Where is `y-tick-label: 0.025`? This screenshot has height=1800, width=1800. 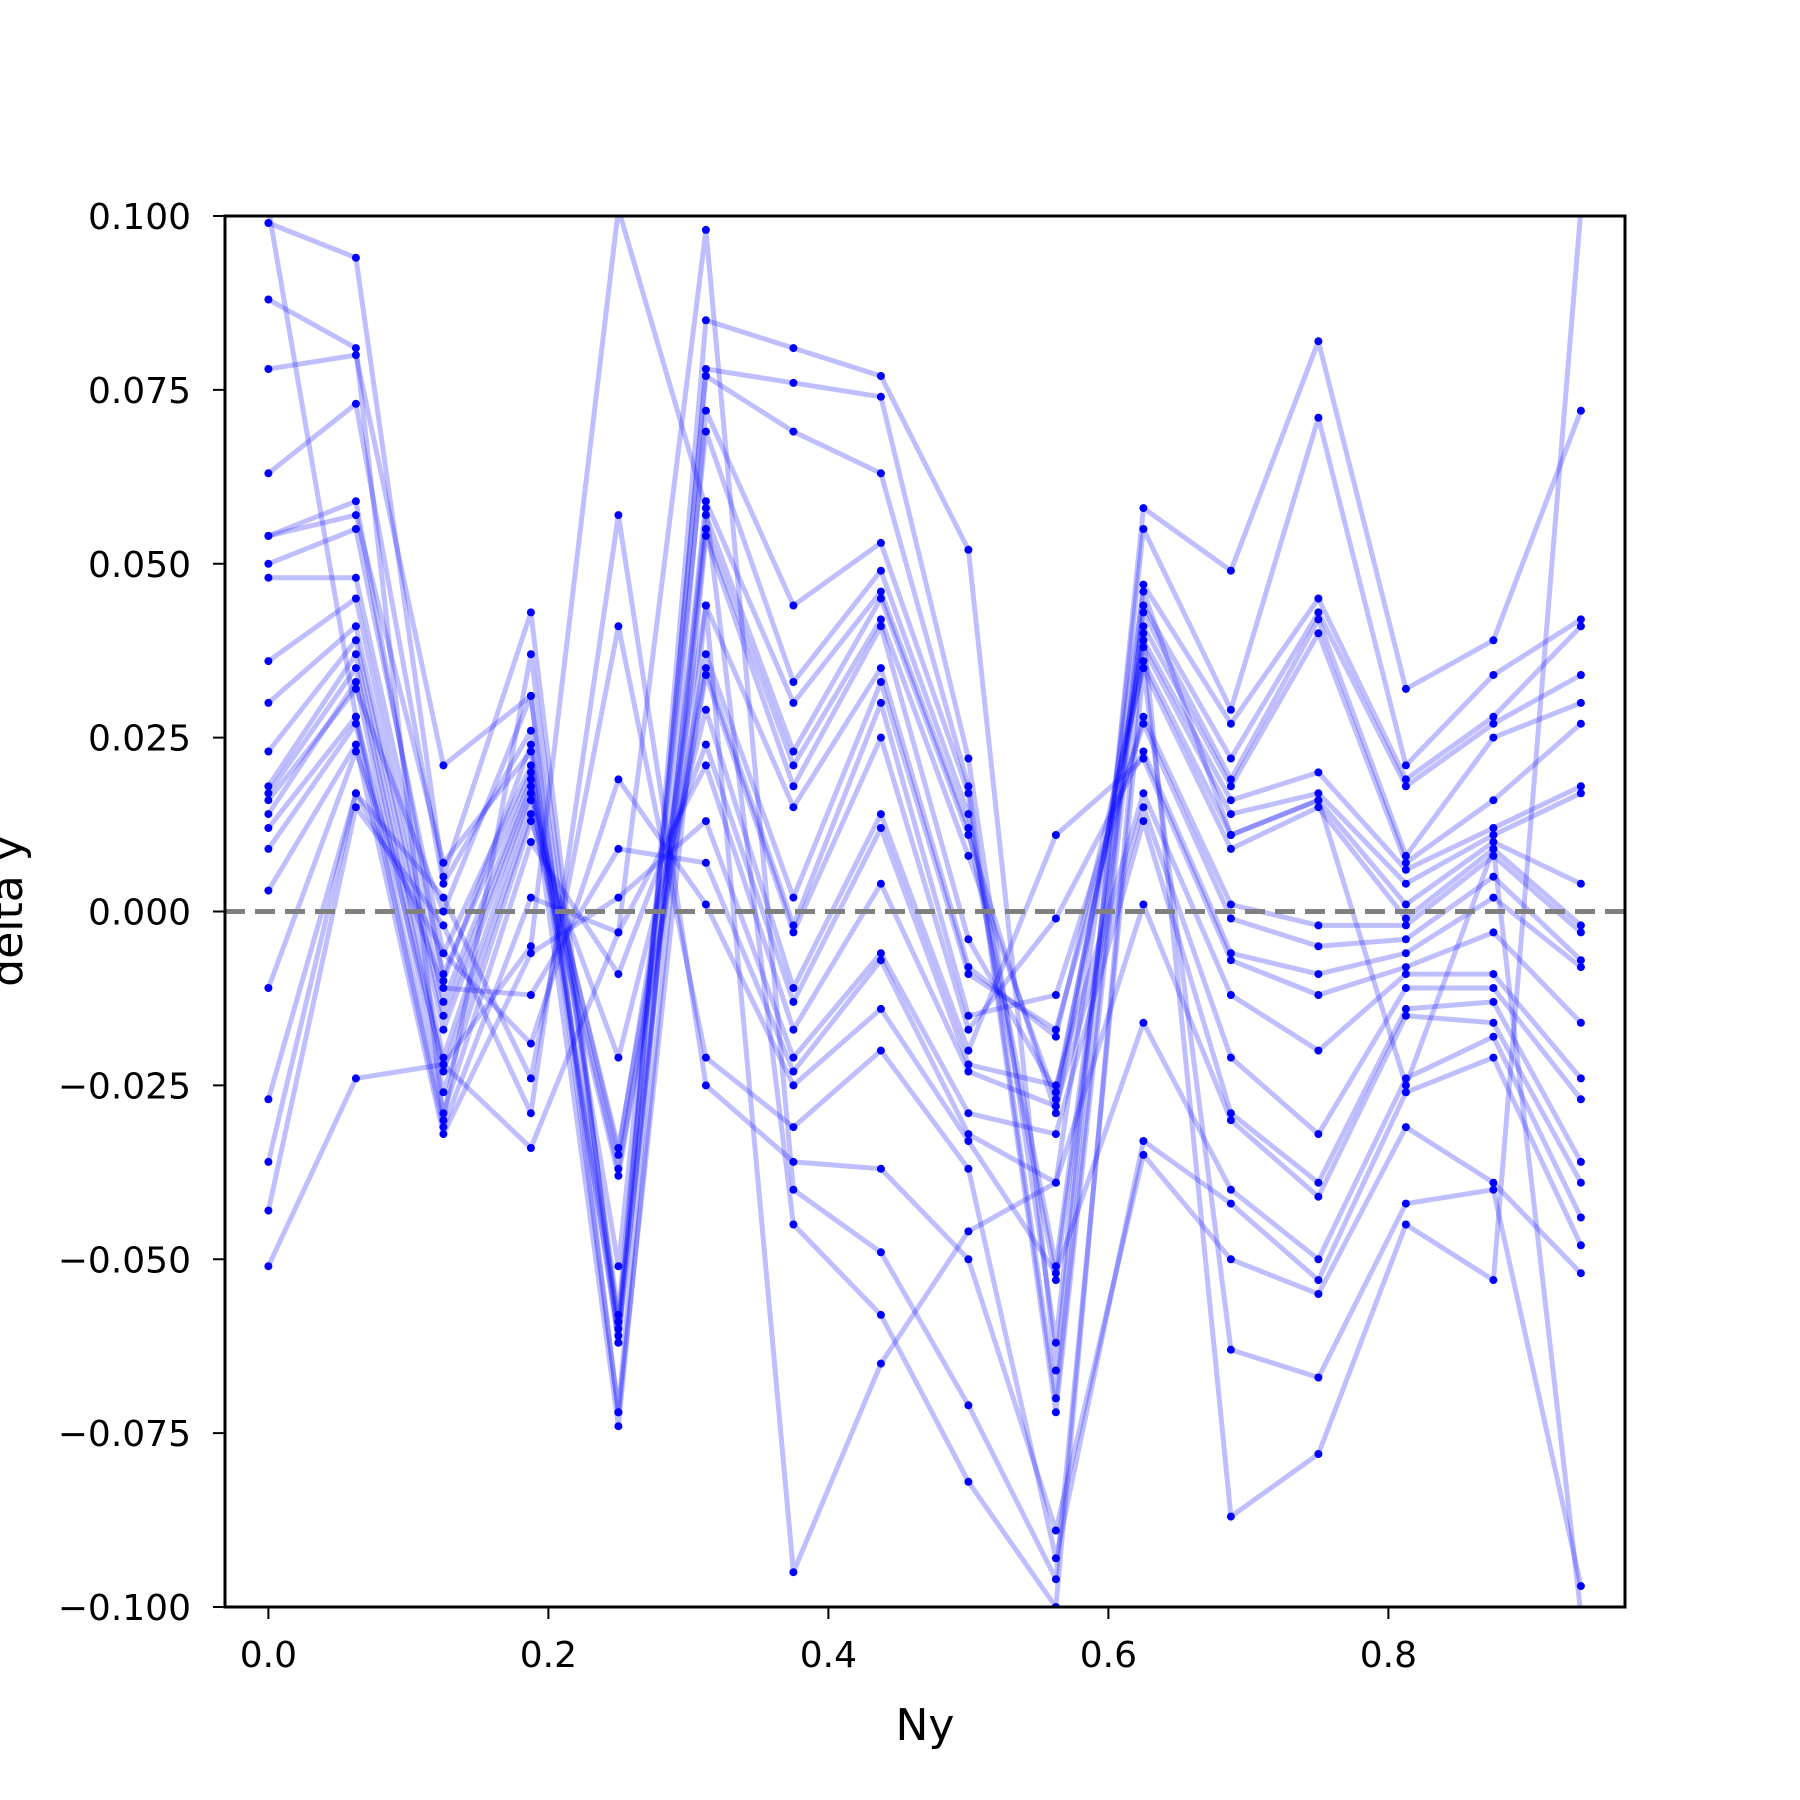
y-tick-label: 0.025 is located at coordinates (139, 739).